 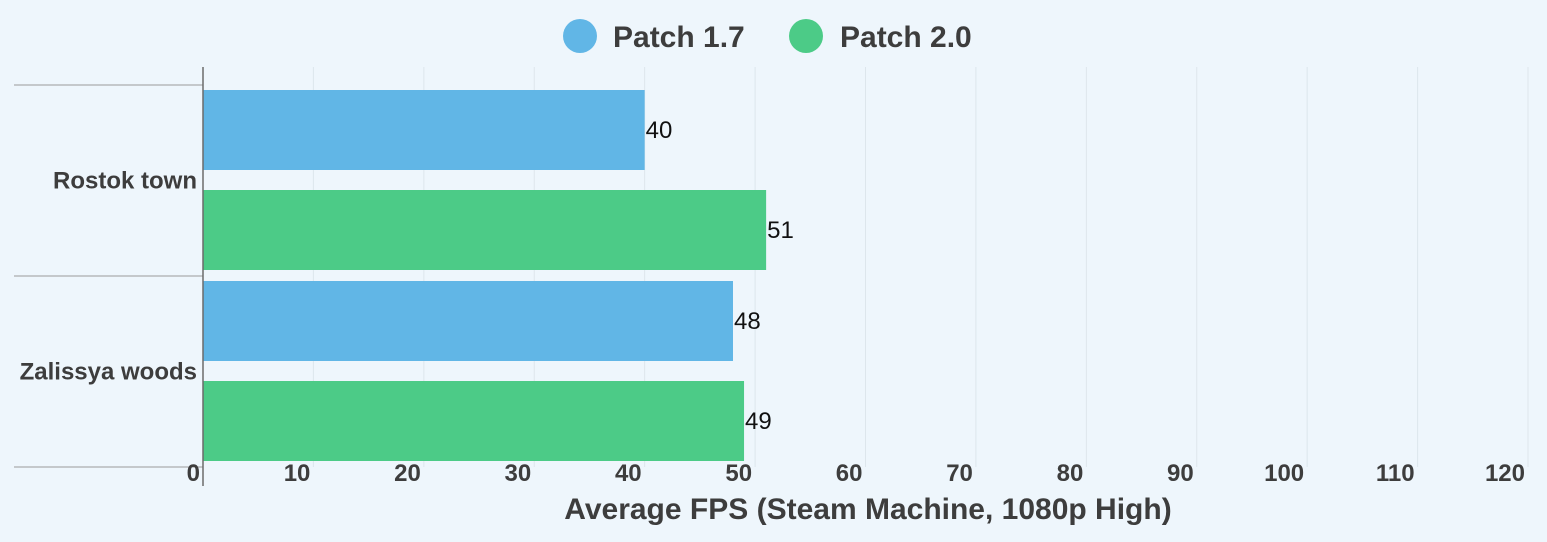 What do you see at coordinates (485, 230) in the screenshot?
I see `bar-patch-2-0-rostok-town` at bounding box center [485, 230].